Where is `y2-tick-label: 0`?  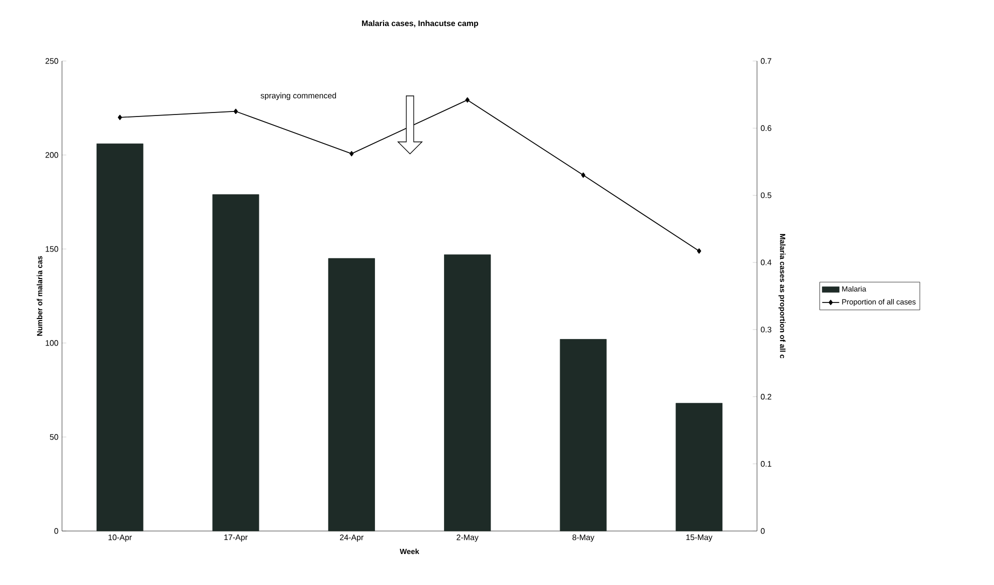
y2-tick-label: 0 is located at coordinates (762, 531).